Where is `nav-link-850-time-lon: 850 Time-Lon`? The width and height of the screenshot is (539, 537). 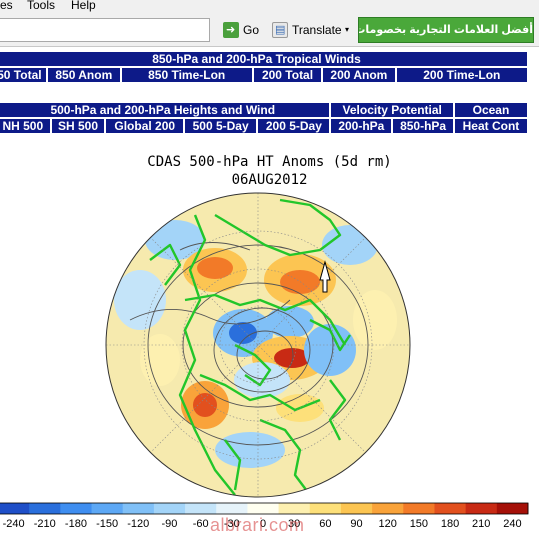
nav-link-850-time-lon: 850 Time-Lon is located at coordinates (186, 75).